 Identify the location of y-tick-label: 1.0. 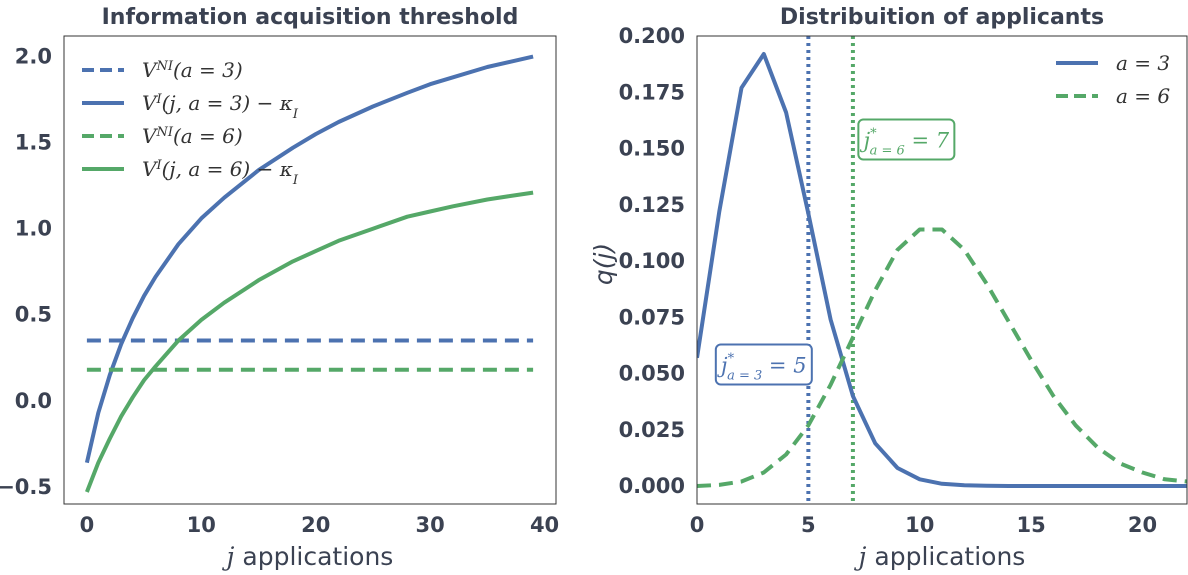
(33, 229).